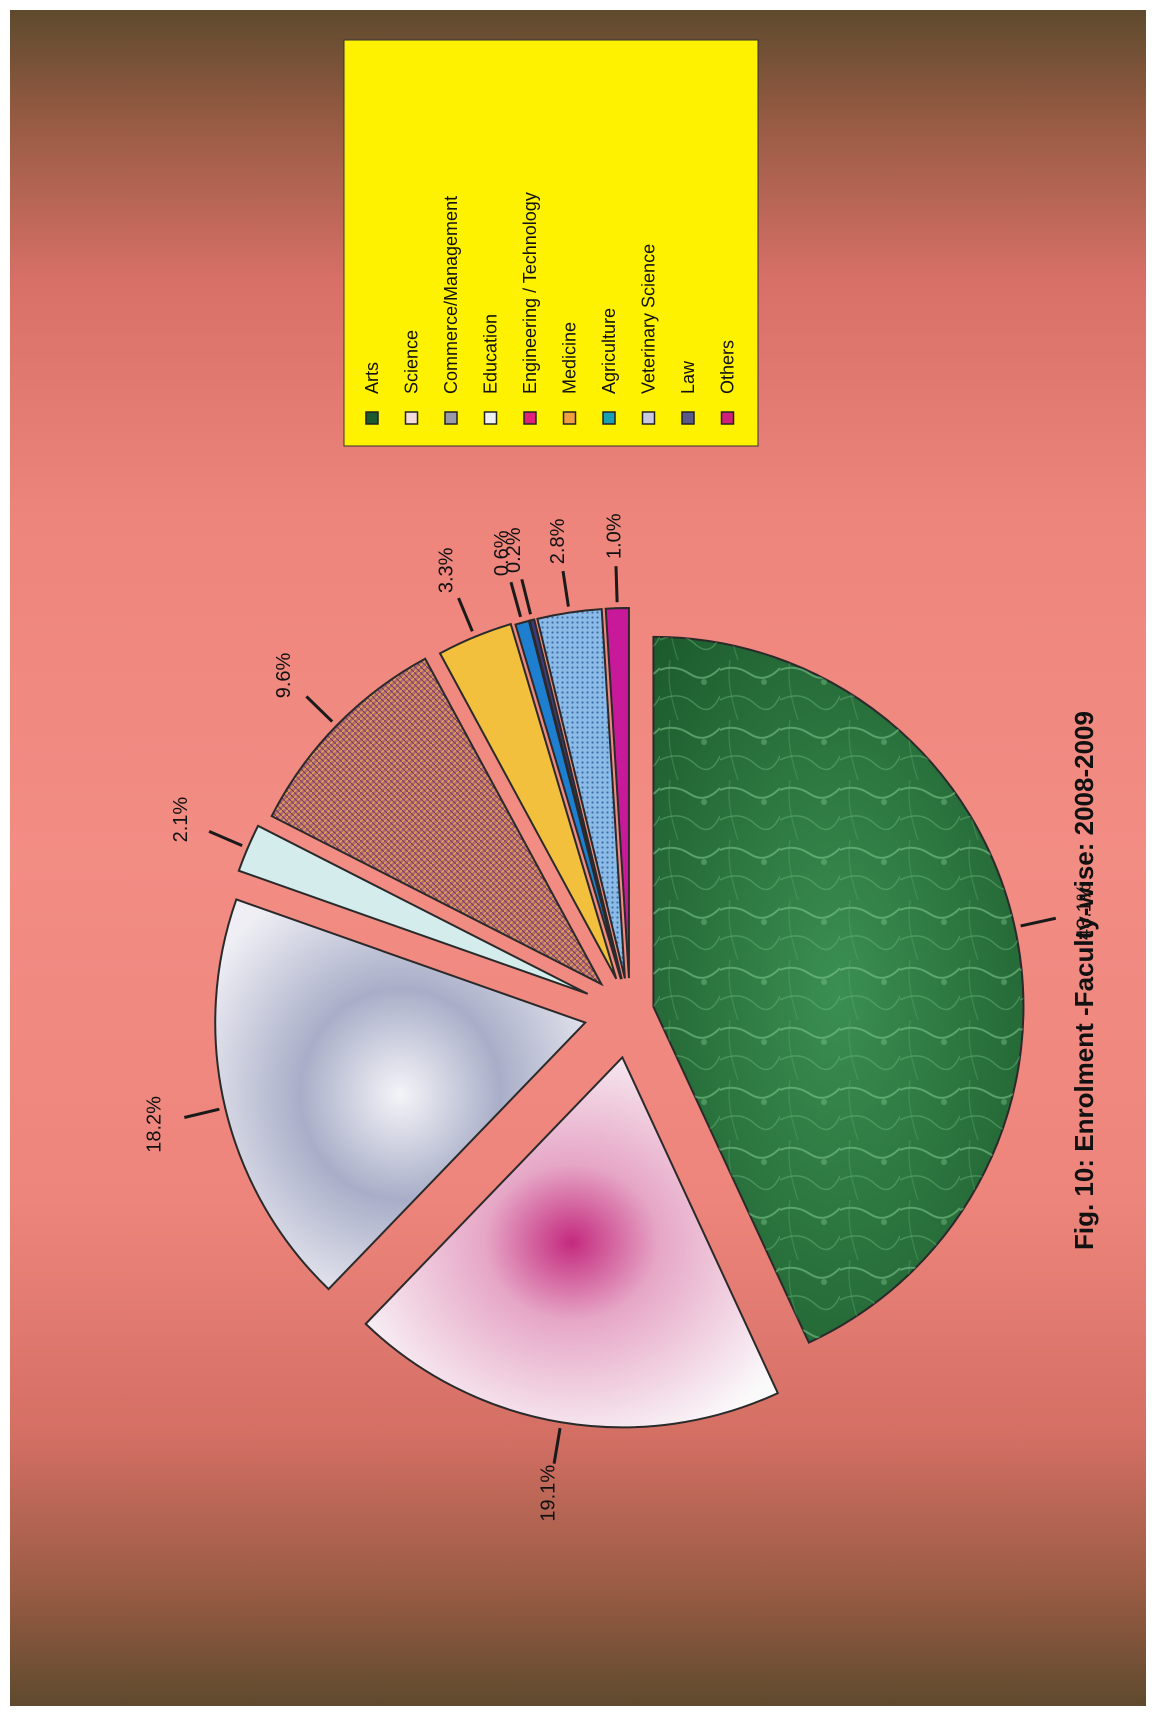 This screenshot has width=1156, height=1716. I want to click on pie-slice-science, so click(572, 1242).